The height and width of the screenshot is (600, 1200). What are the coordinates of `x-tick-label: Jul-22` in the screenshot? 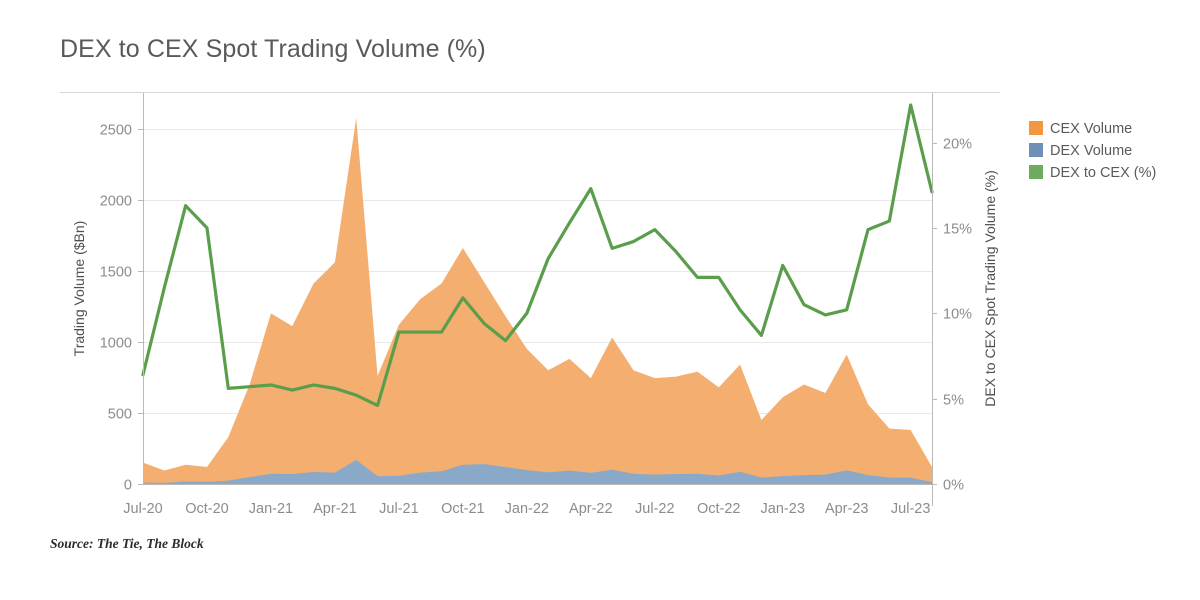 It's located at (655, 509).